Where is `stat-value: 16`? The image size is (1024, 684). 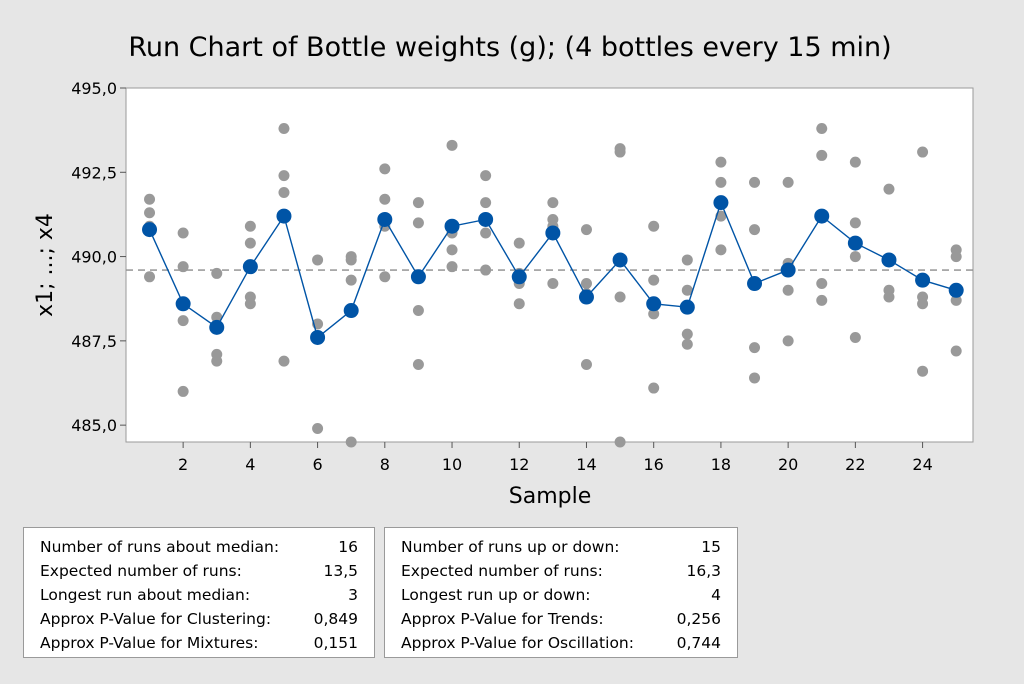 stat-value: 16 is located at coordinates (348, 547).